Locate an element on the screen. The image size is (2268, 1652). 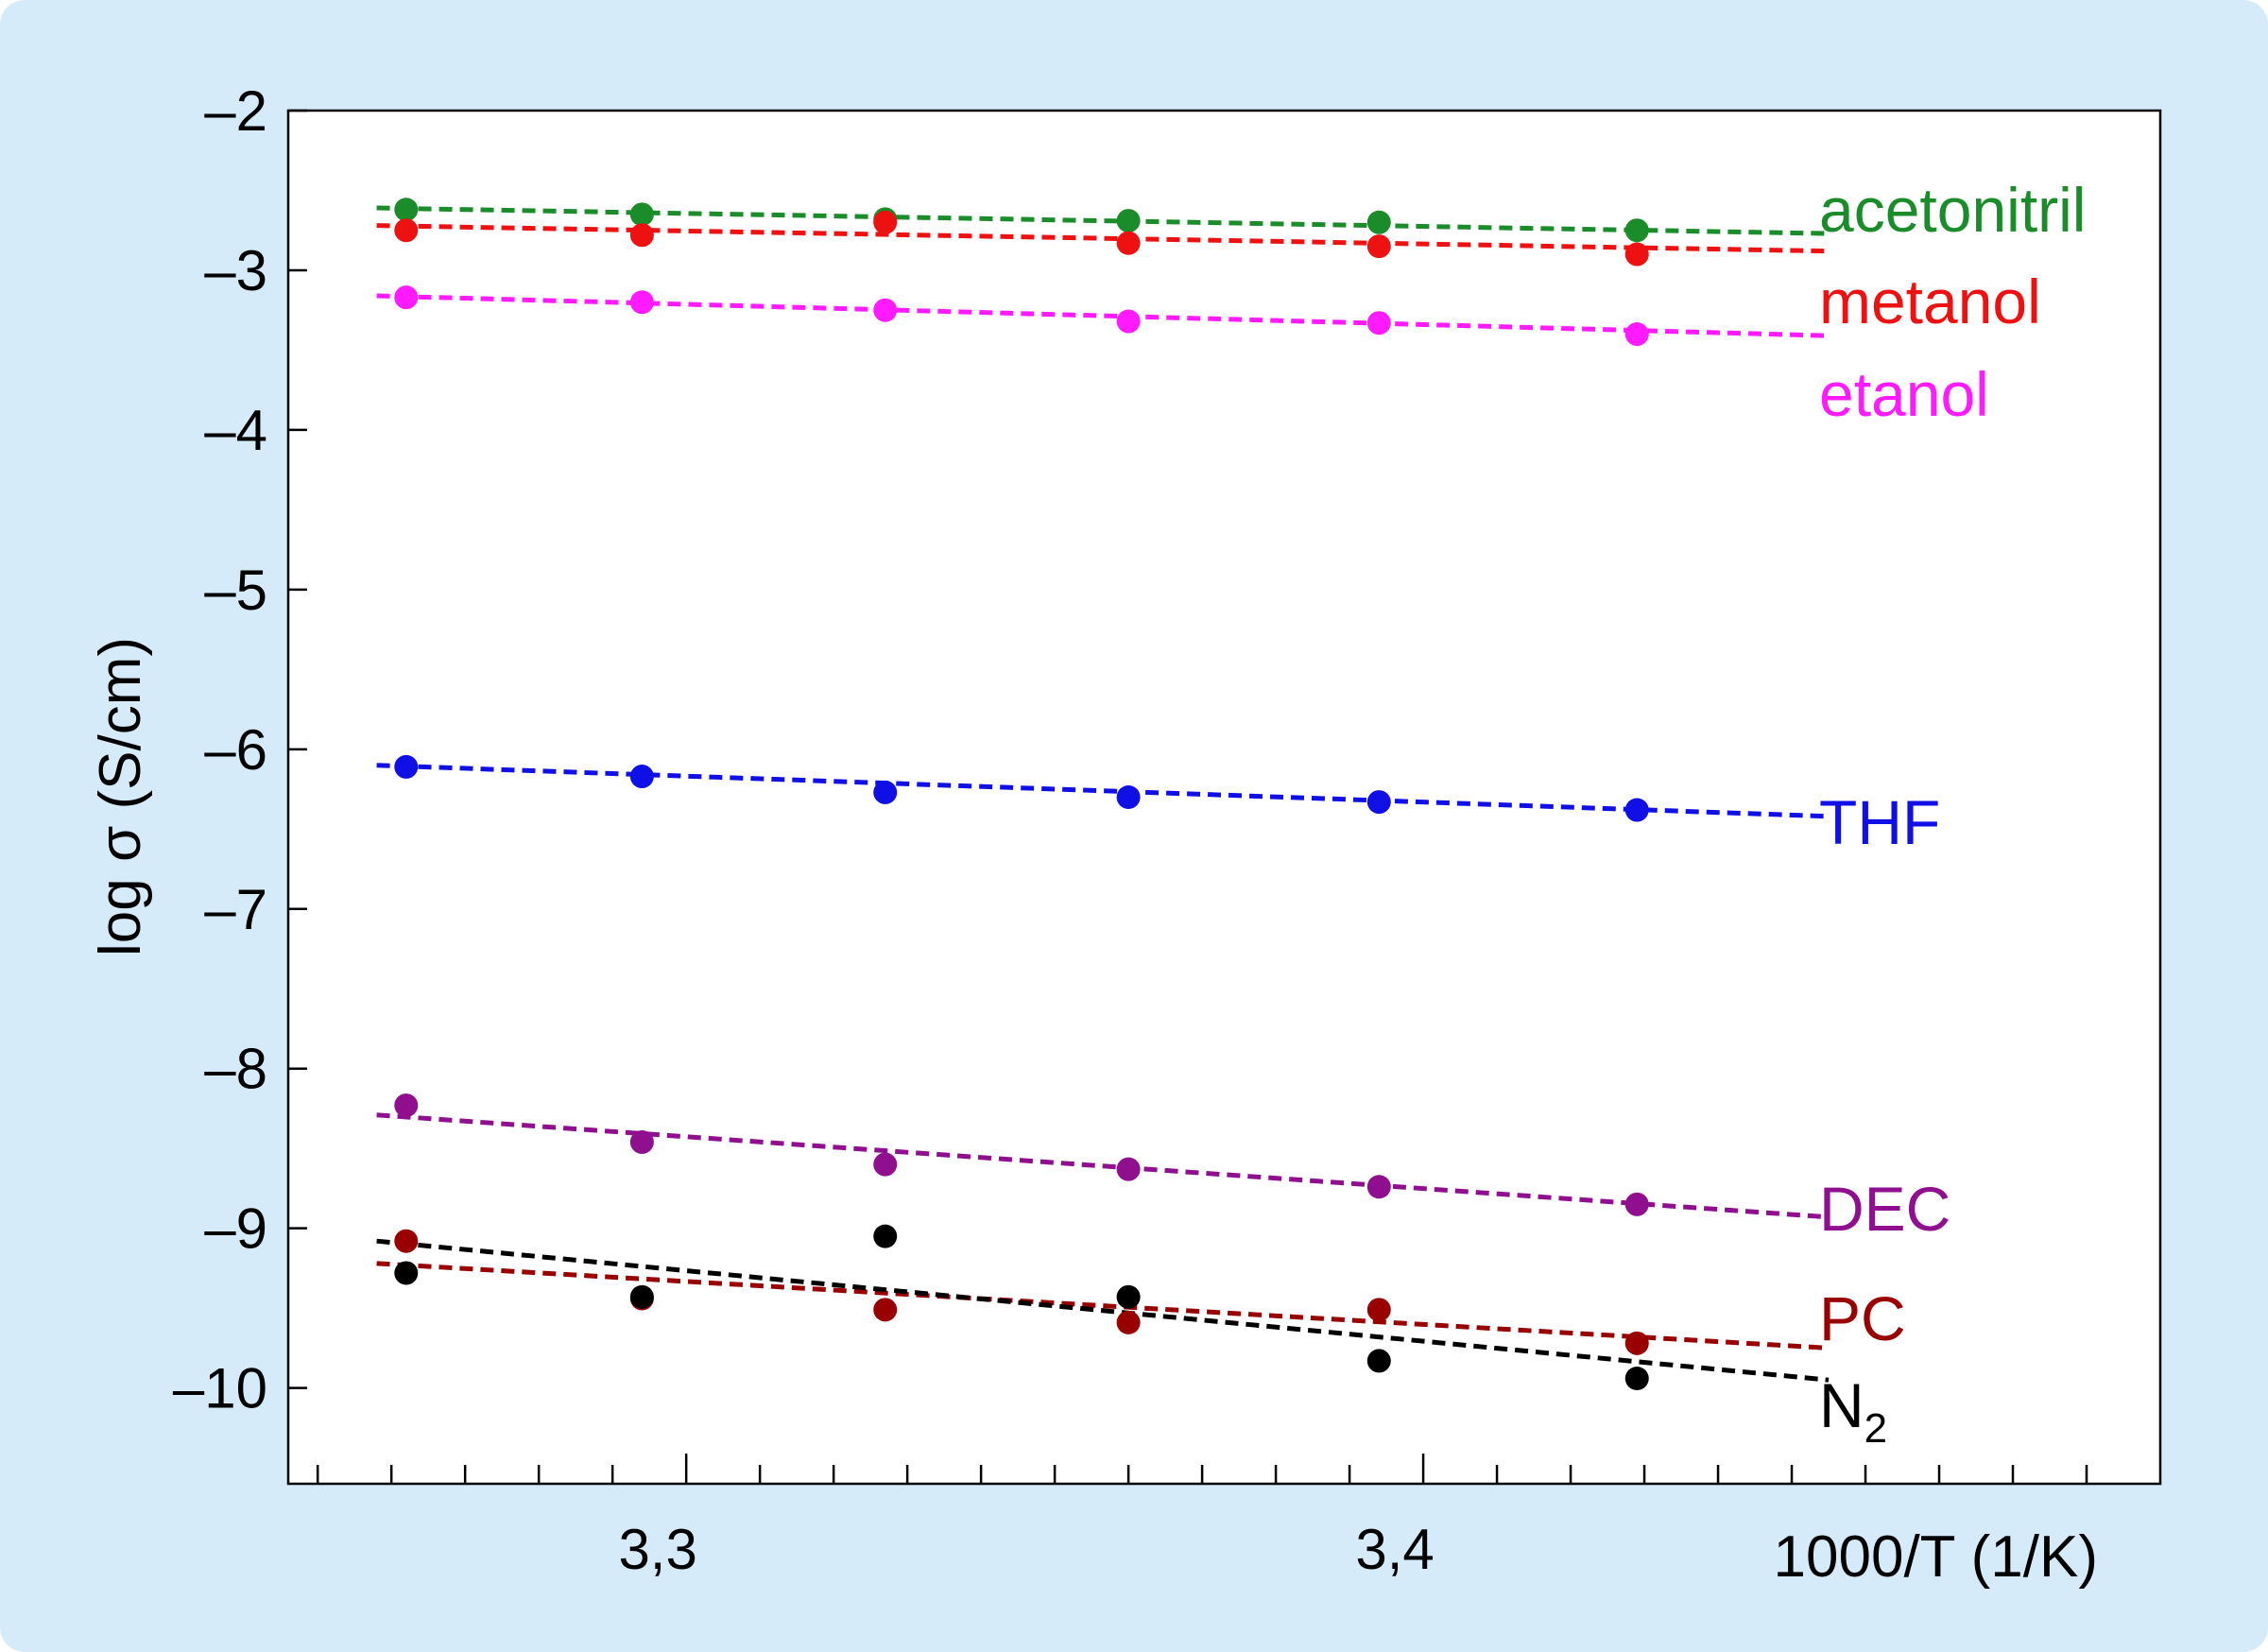
y-tick-label: –9 is located at coordinates (235, 1229).